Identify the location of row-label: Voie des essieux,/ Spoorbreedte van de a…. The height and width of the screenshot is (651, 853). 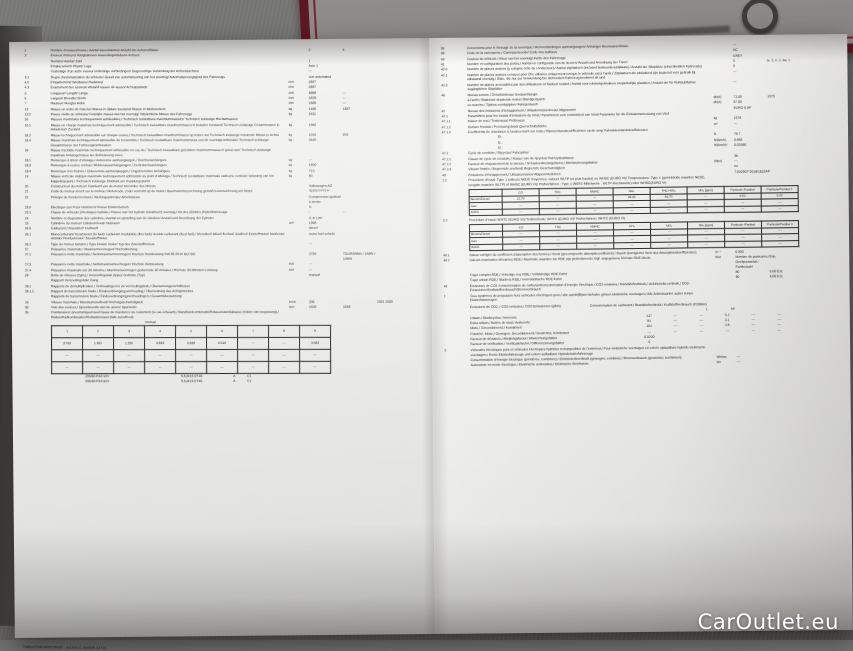
(170, 307).